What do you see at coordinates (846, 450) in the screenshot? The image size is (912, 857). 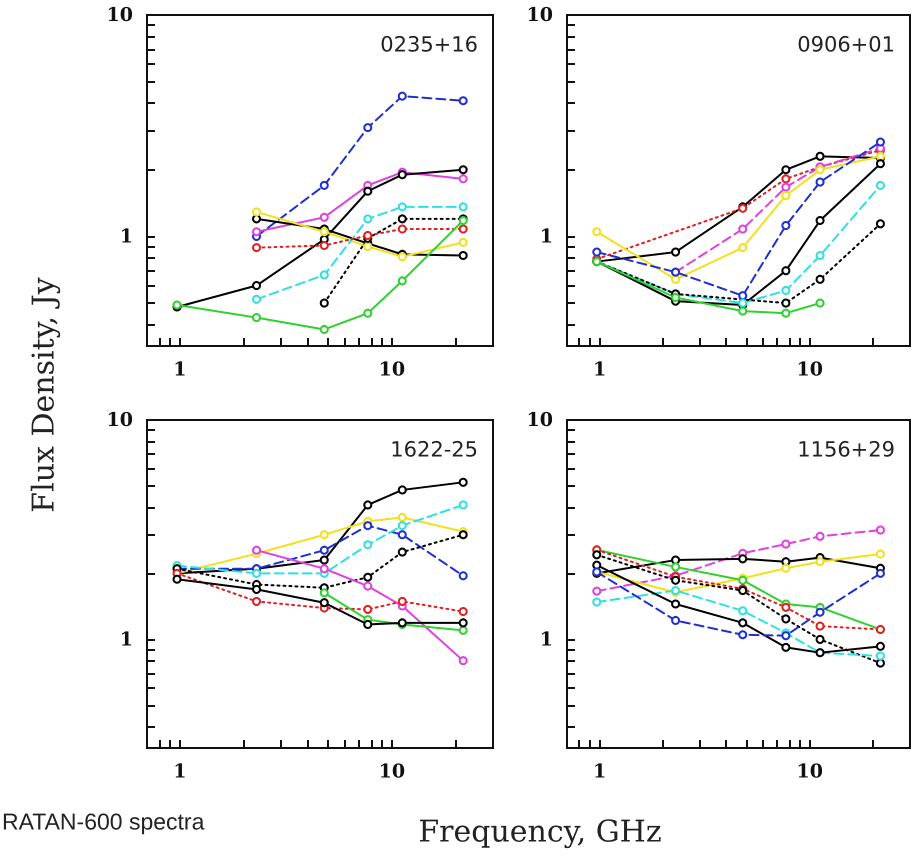 I see `text: 1156+29` at bounding box center [846, 450].